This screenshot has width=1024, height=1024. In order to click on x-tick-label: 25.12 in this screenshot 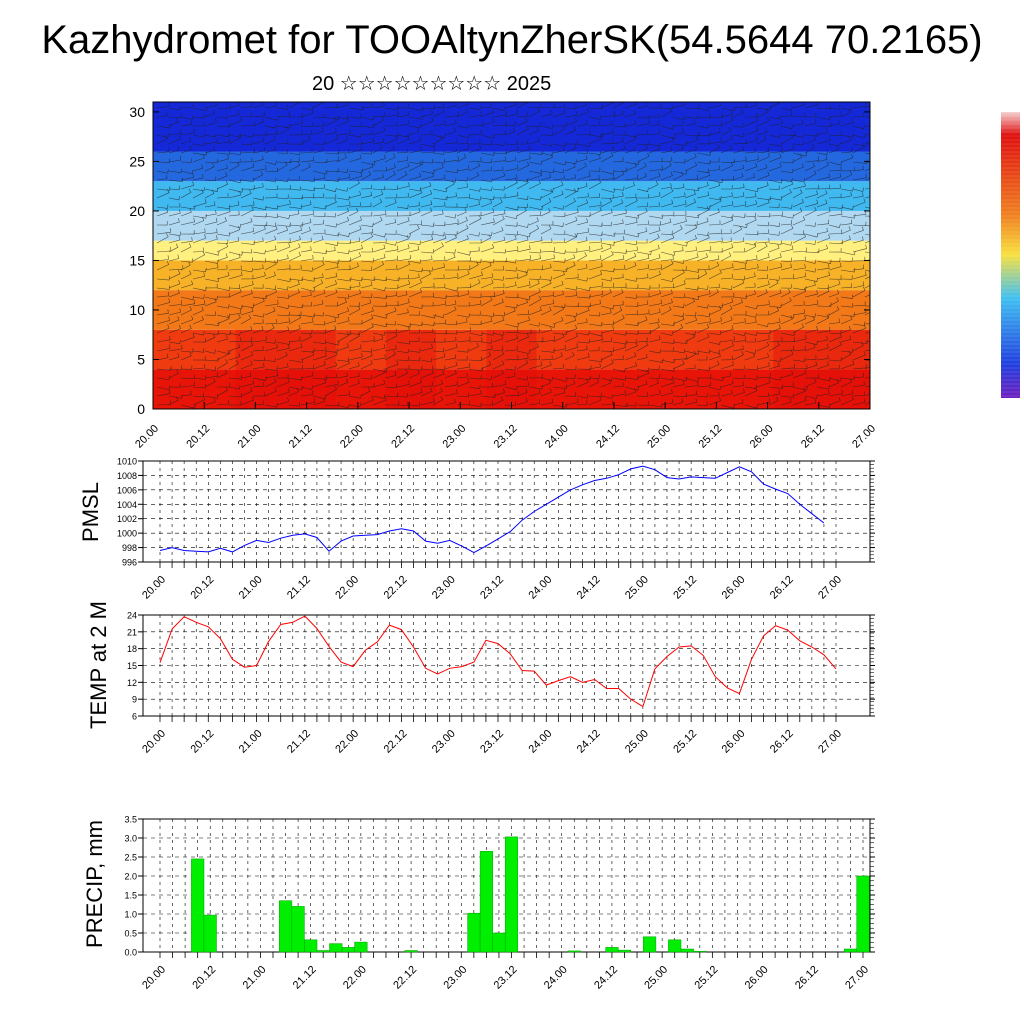, I will do `click(685, 588)`.